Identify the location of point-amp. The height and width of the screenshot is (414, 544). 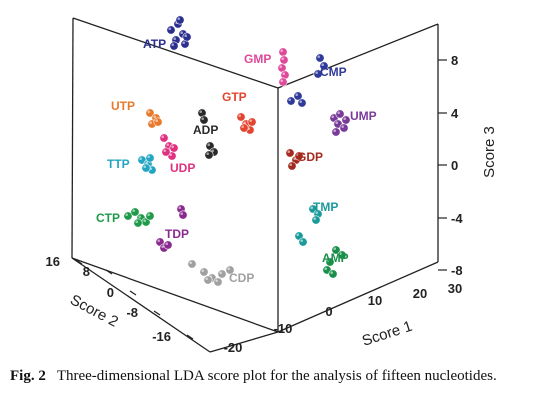
(333, 274).